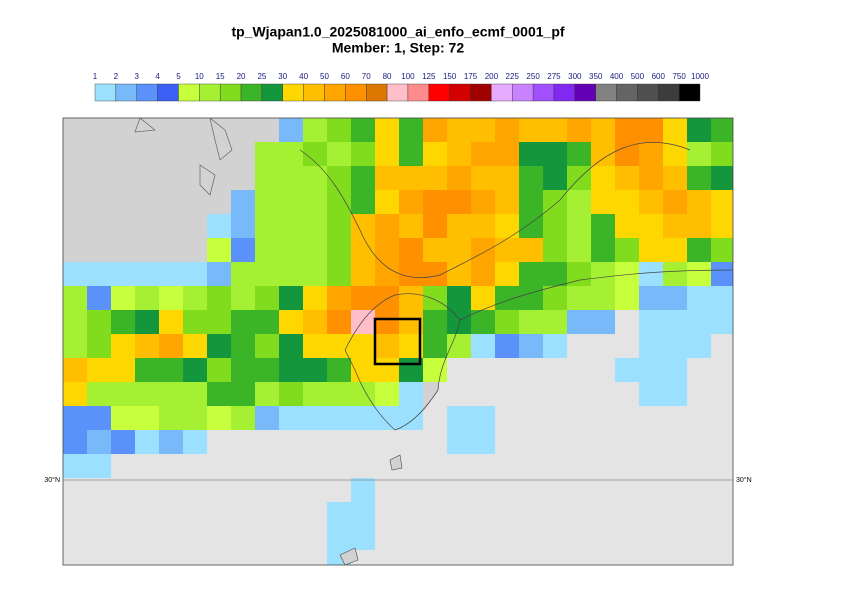  Describe the element at coordinates (157, 76) in the screenshot. I see `colorbar-label: 4` at that location.